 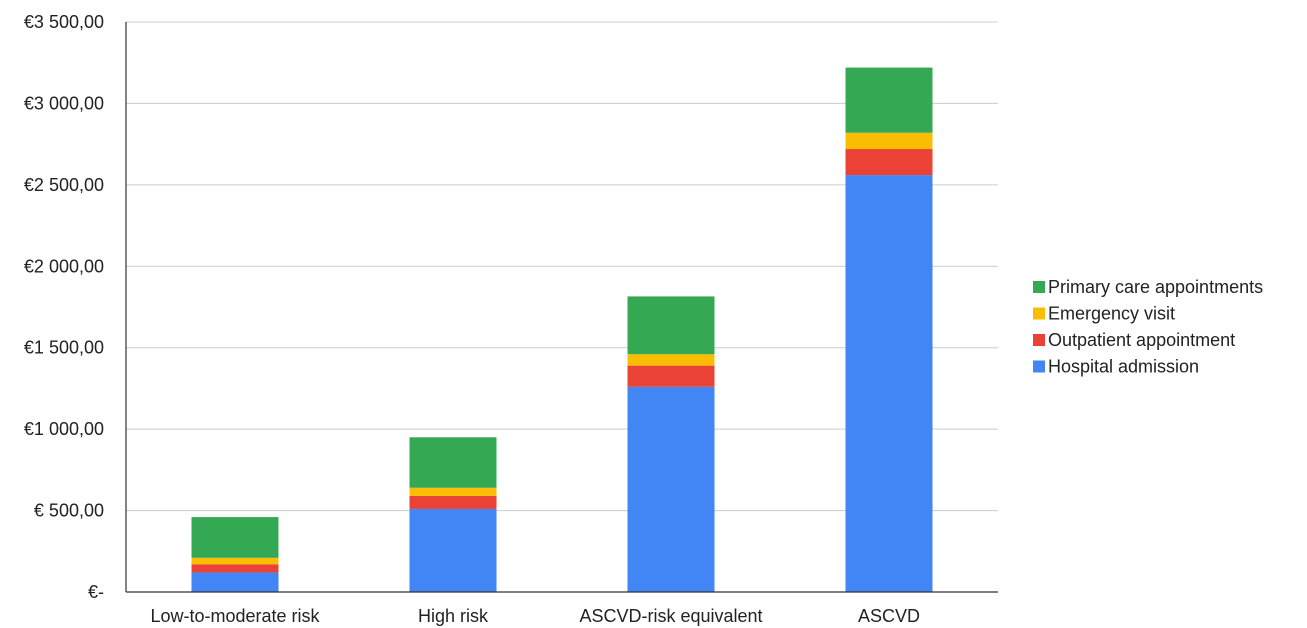 I want to click on x-category-label: ASCVD, so click(x=889, y=616).